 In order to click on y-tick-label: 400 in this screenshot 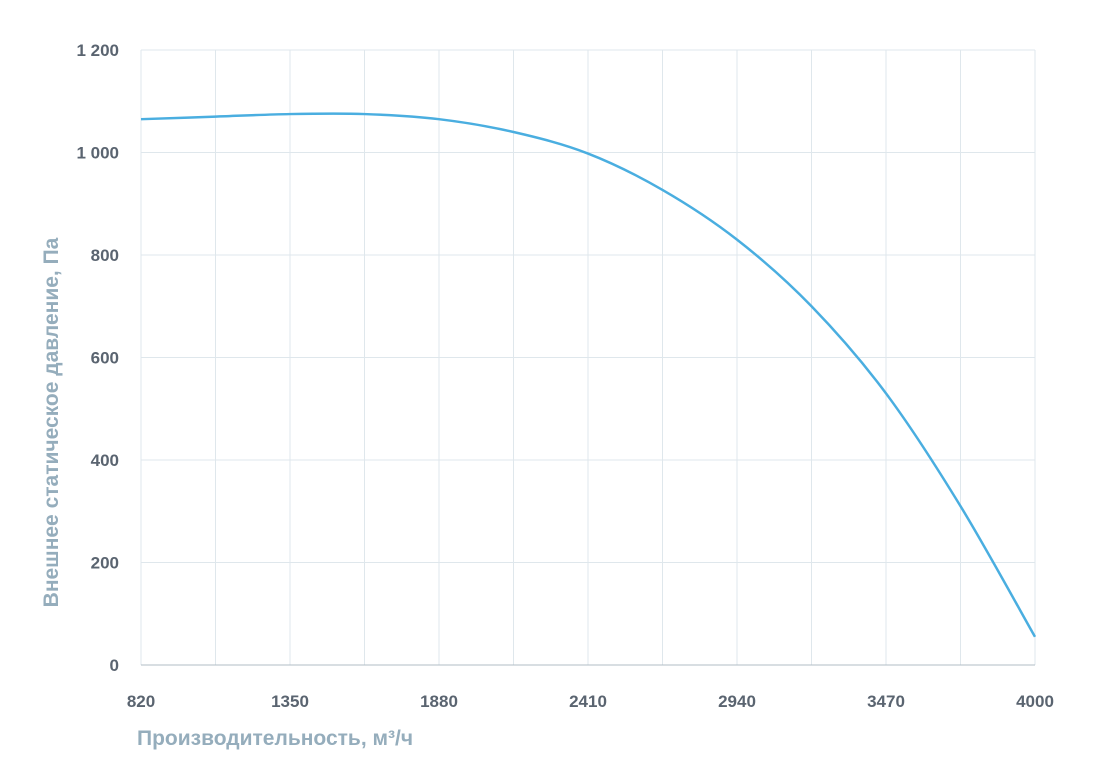, I will do `click(105, 460)`.